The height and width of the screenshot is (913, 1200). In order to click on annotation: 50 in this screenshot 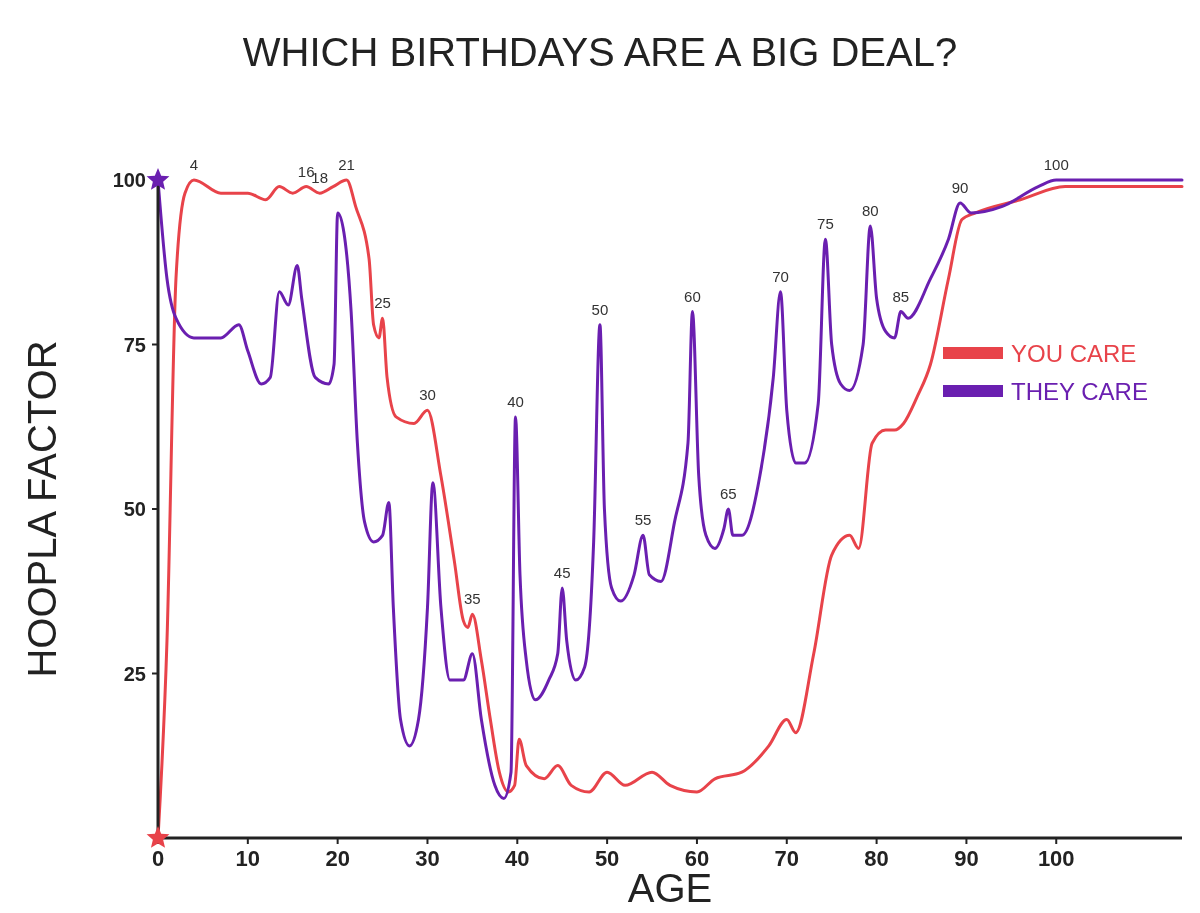, I will do `click(600, 309)`.